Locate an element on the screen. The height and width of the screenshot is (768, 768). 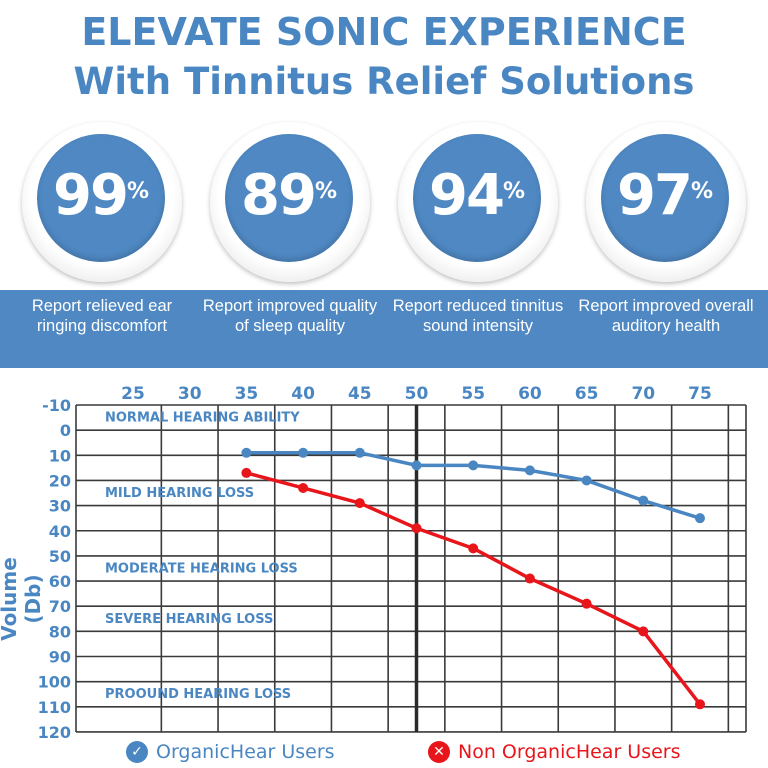
x-tick-label: 70 is located at coordinates (643, 394).